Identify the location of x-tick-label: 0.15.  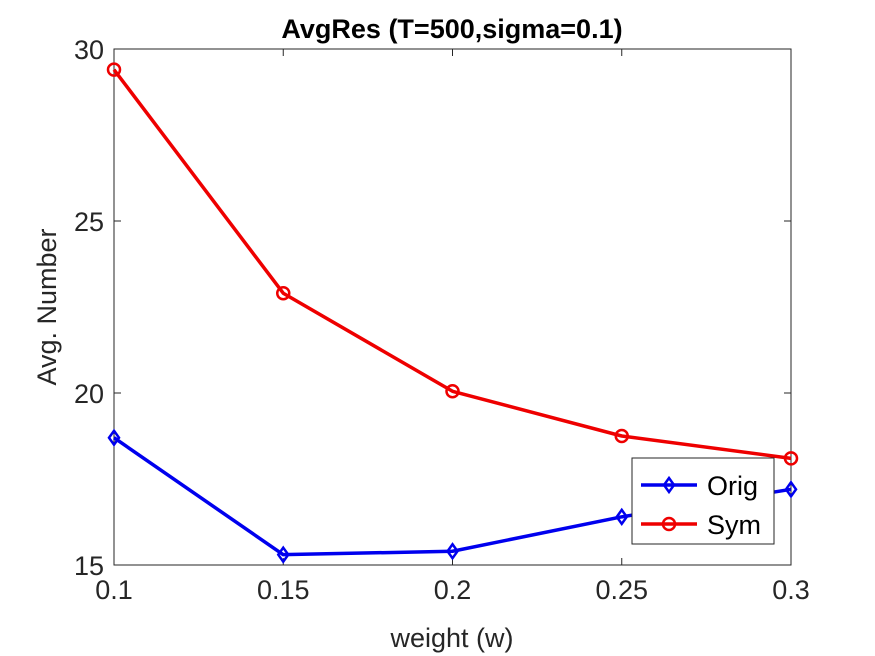
(283, 590).